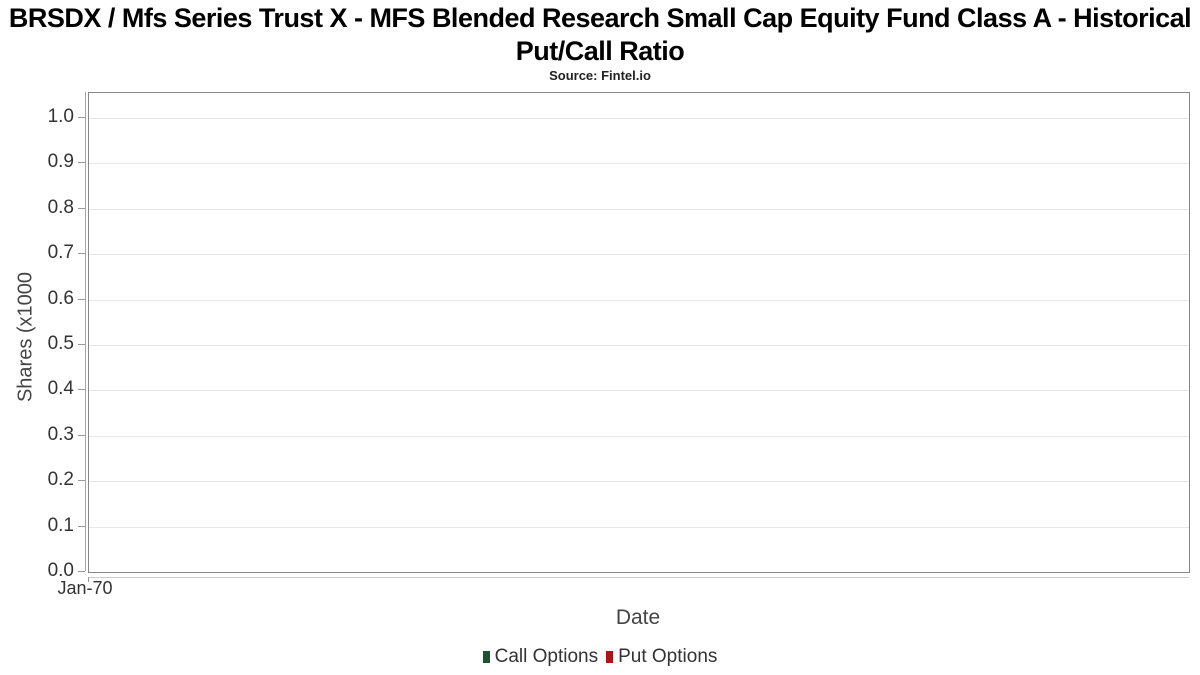 This screenshot has width=1200, height=675. Describe the element at coordinates (600, 656) in the screenshot. I see `legend: Call Options Put Options` at that location.